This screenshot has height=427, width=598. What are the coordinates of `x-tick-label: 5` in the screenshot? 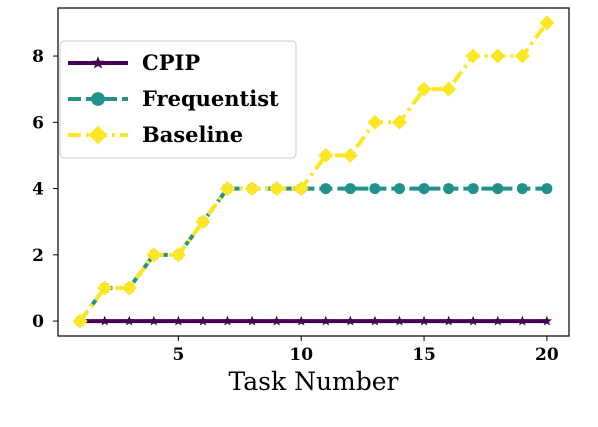 It's located at (178, 355).